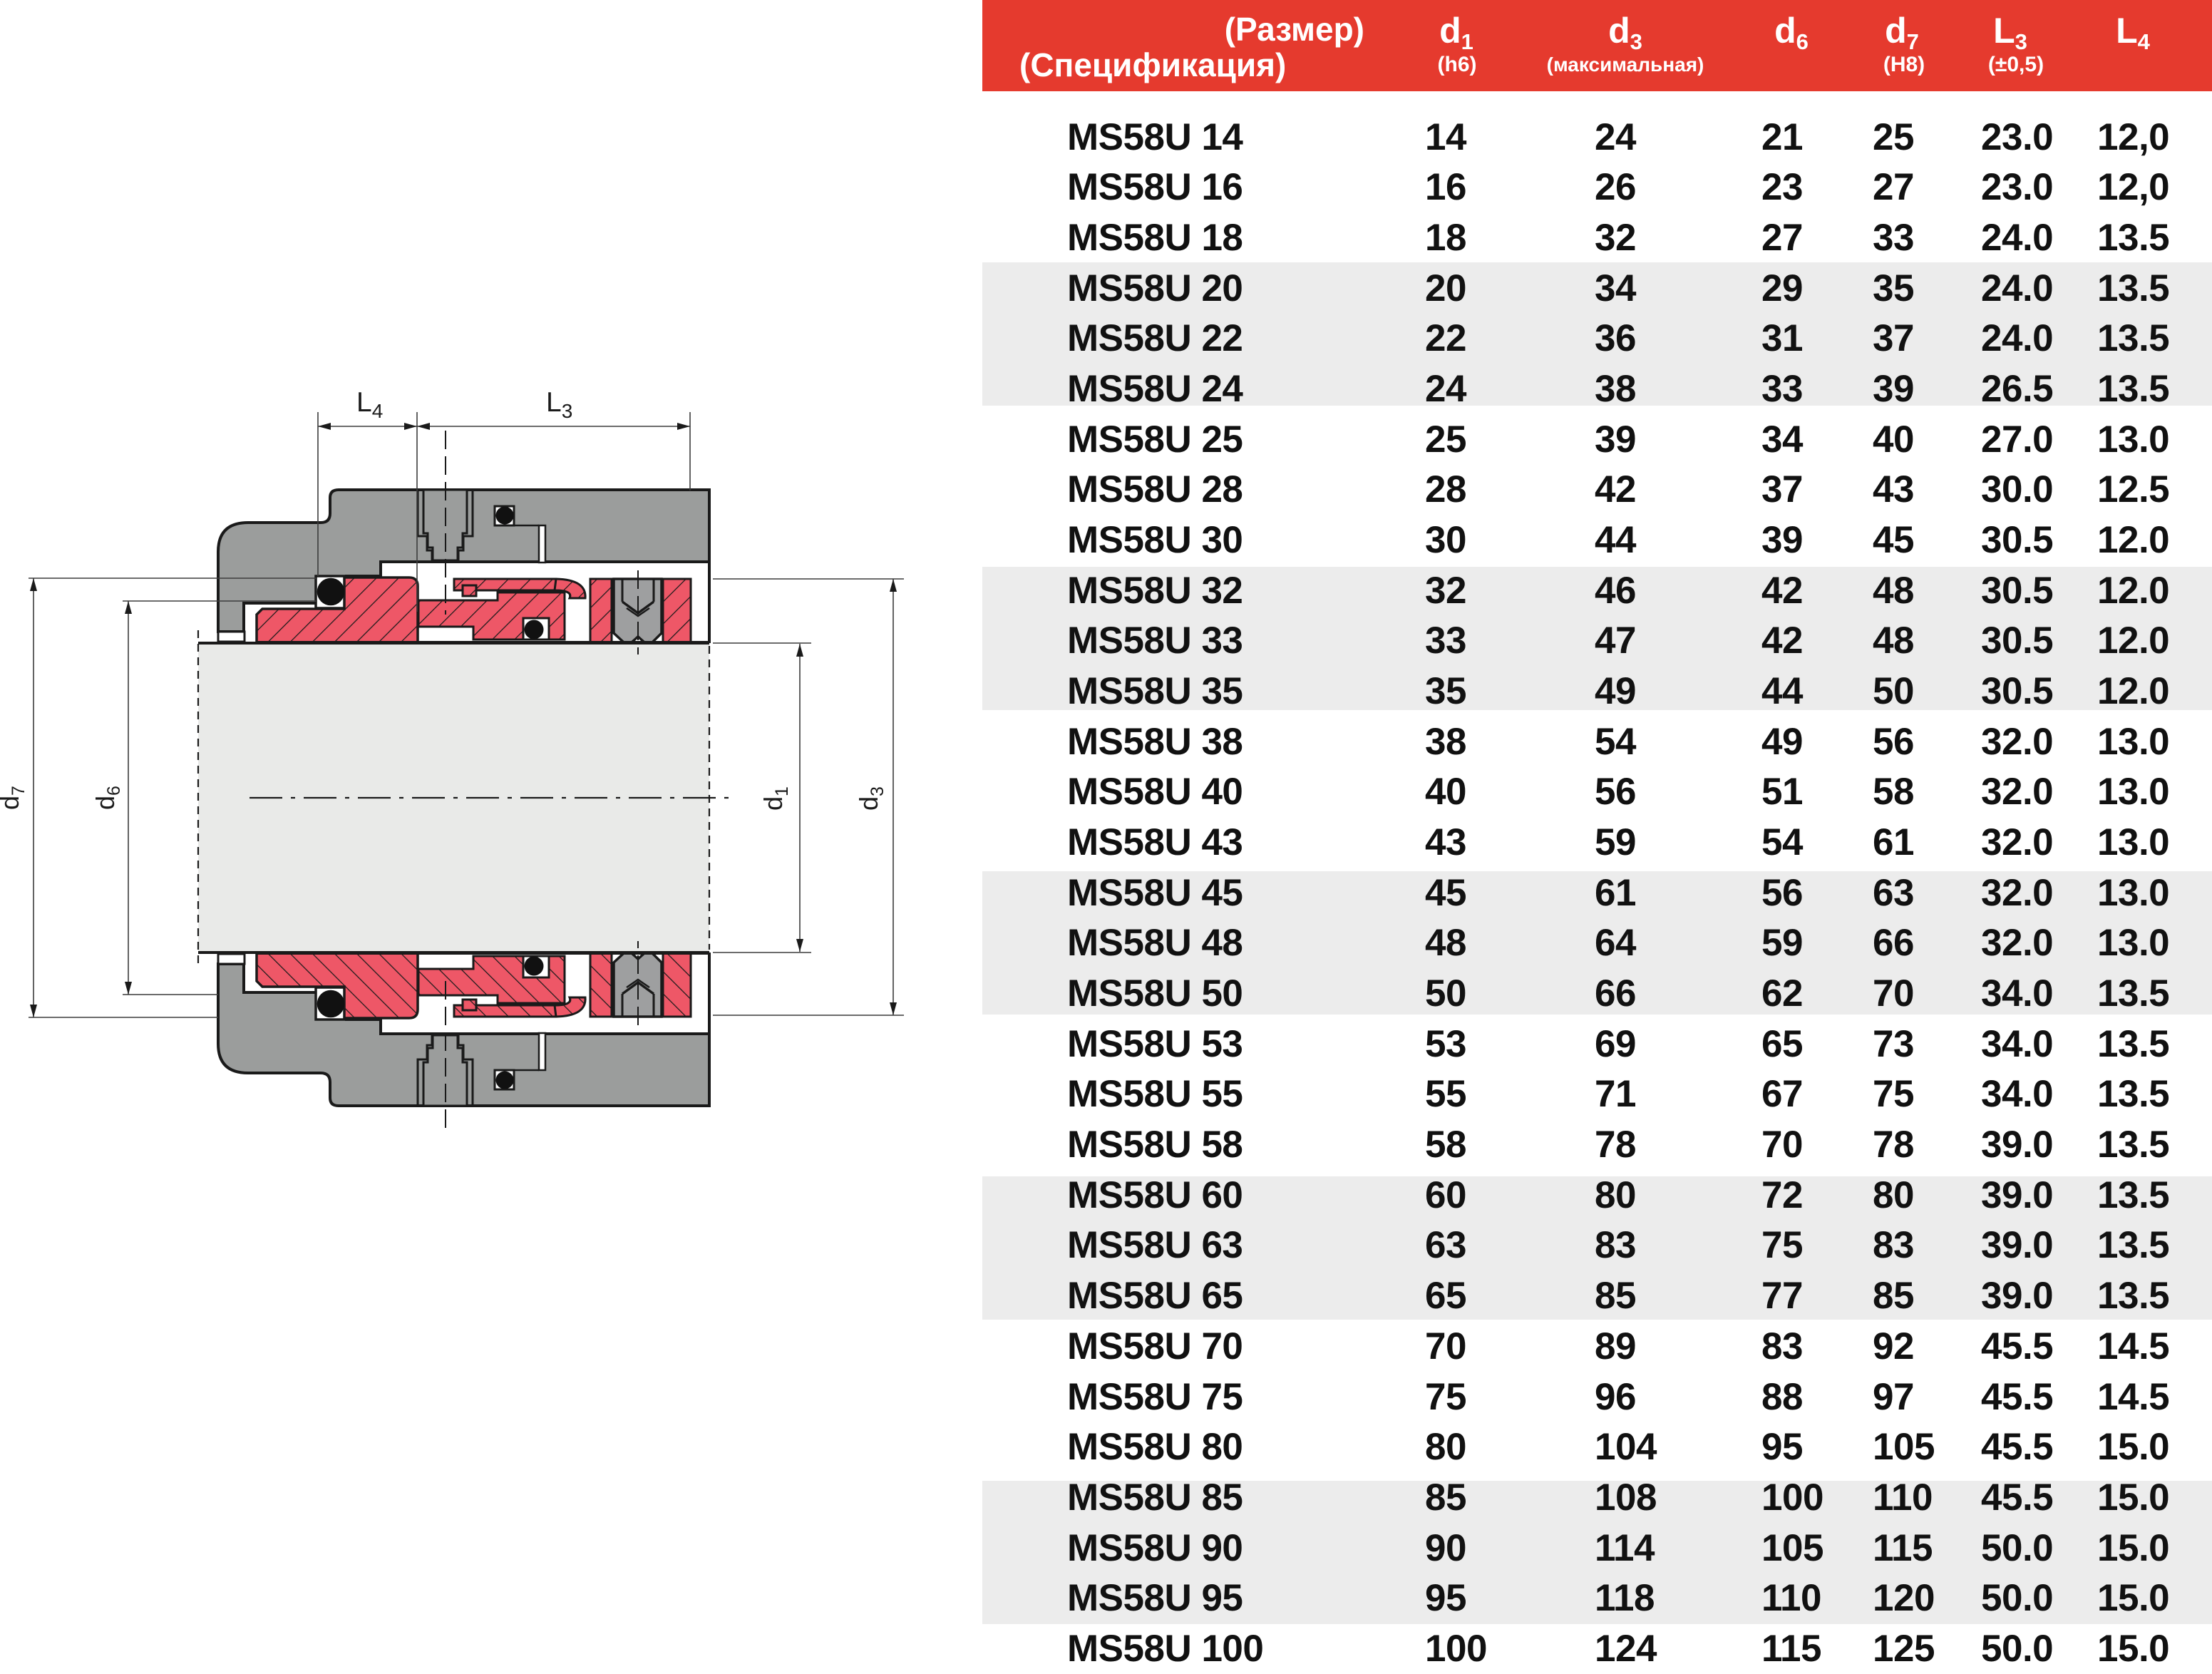  What do you see at coordinates (107, 798) in the screenshot?
I see `svg-text: d6` at bounding box center [107, 798].